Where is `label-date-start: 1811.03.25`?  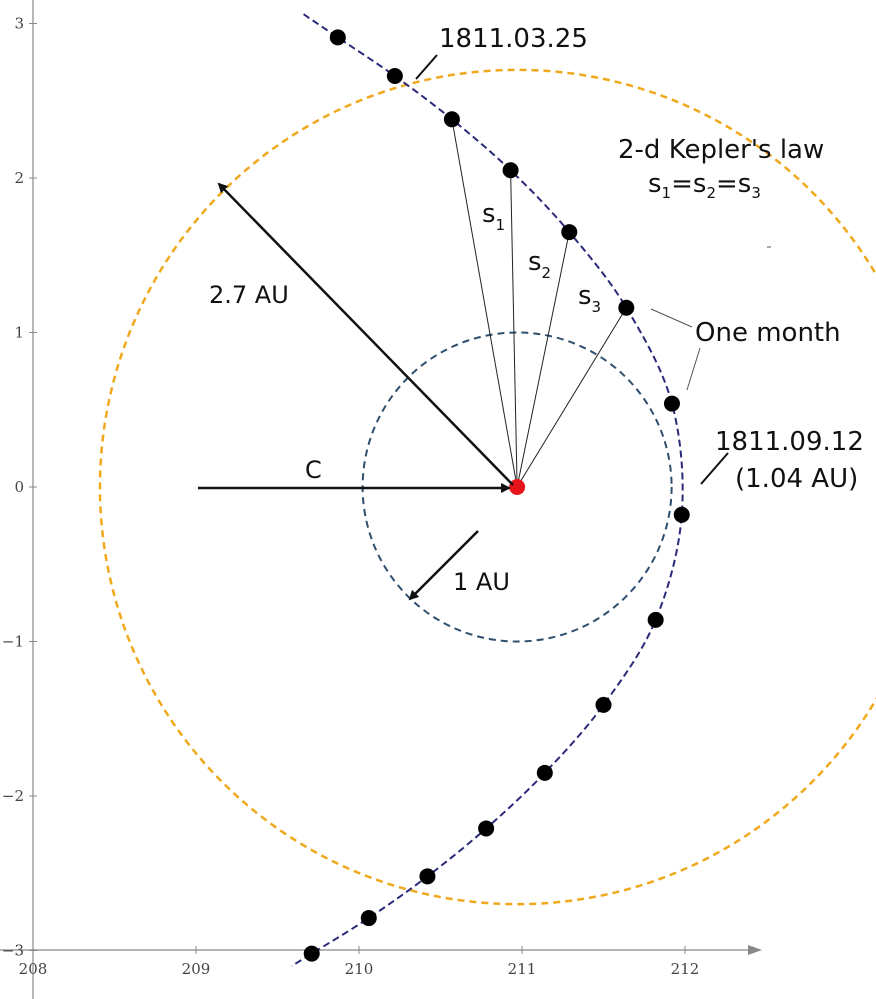 label-date-start: 1811.03.25 is located at coordinates (513, 39).